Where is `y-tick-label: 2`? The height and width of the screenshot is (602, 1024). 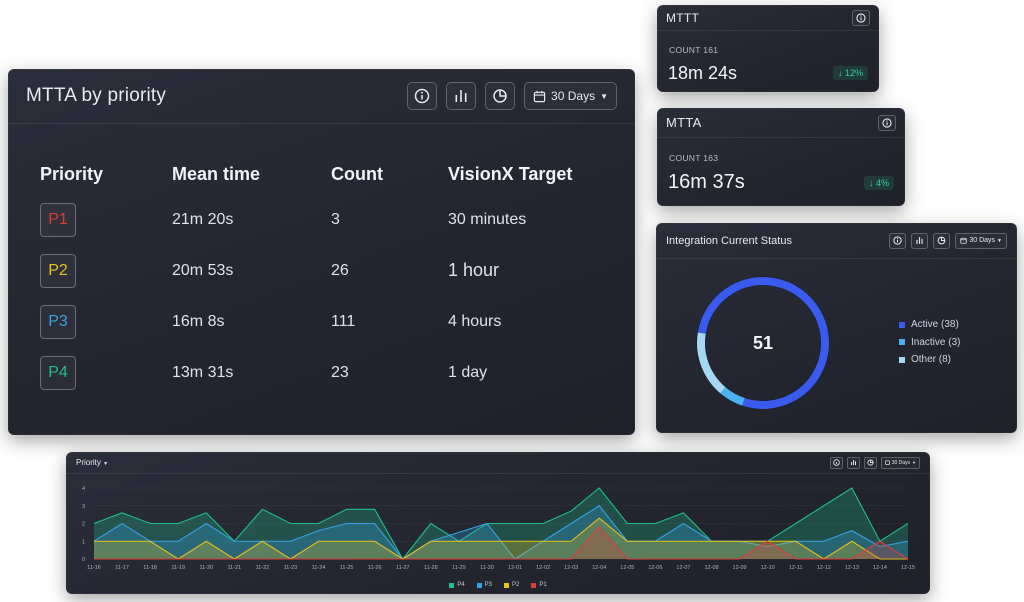 y-tick-label: 2 is located at coordinates (83, 525).